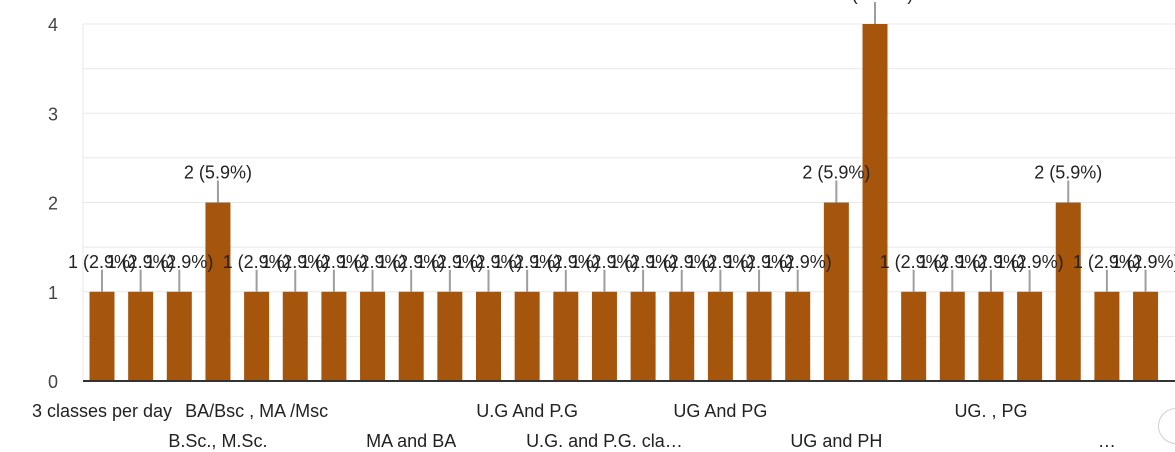 This screenshot has height=452, width=1175. What do you see at coordinates (217, 441) in the screenshot?
I see `x-category-label: B.Sc., M.Sc.` at bounding box center [217, 441].